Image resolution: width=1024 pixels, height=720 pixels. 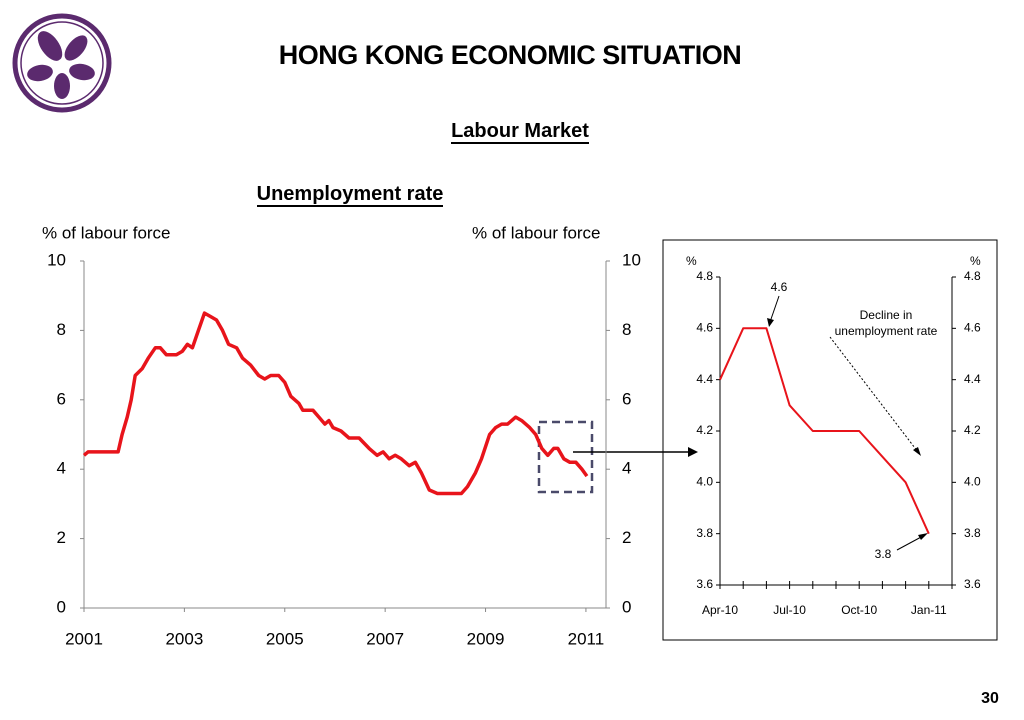 I want to click on section-title: Labour Market, so click(x=520, y=132).